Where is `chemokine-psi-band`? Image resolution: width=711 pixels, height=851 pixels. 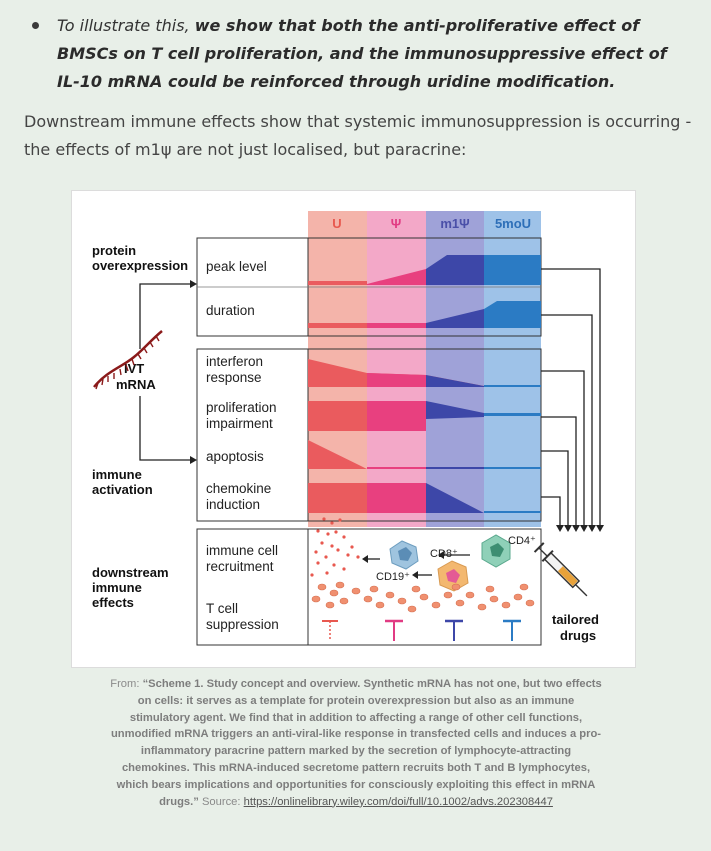
chemokine-psi-band is located at coordinates (396, 498).